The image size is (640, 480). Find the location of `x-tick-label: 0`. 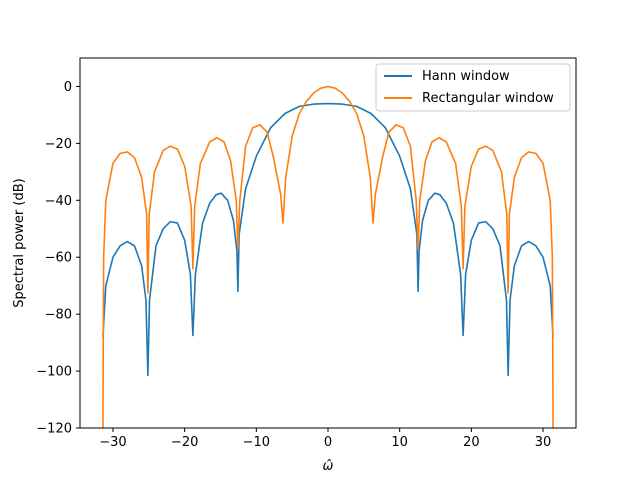

x-tick-label: 0 is located at coordinates (328, 442).